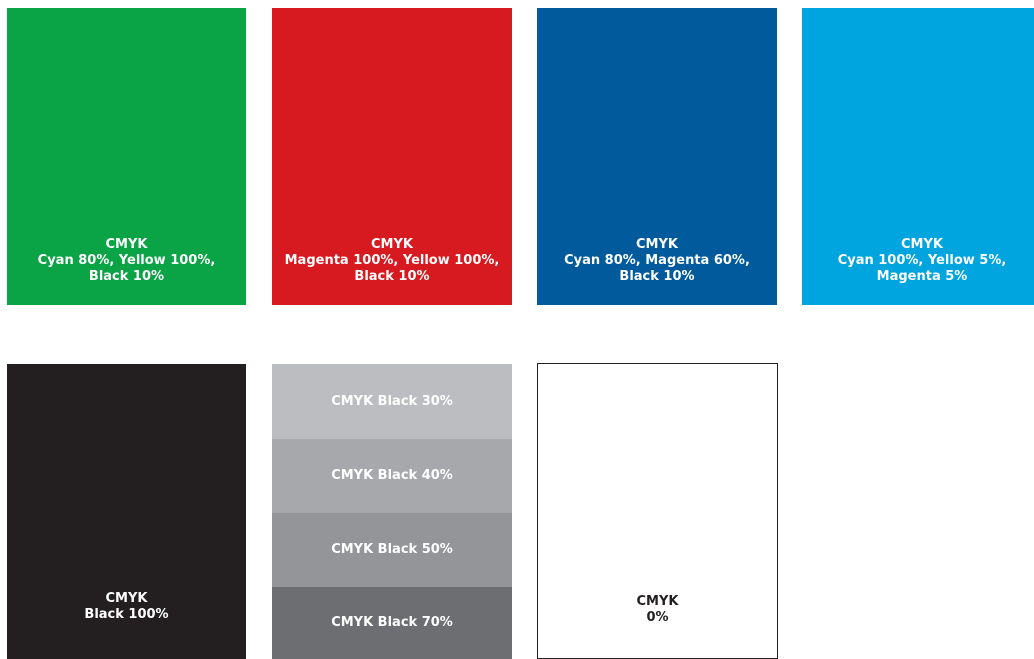  What do you see at coordinates (392, 476) in the screenshot?
I see `gray-band-40: CMYK Black 40%` at bounding box center [392, 476].